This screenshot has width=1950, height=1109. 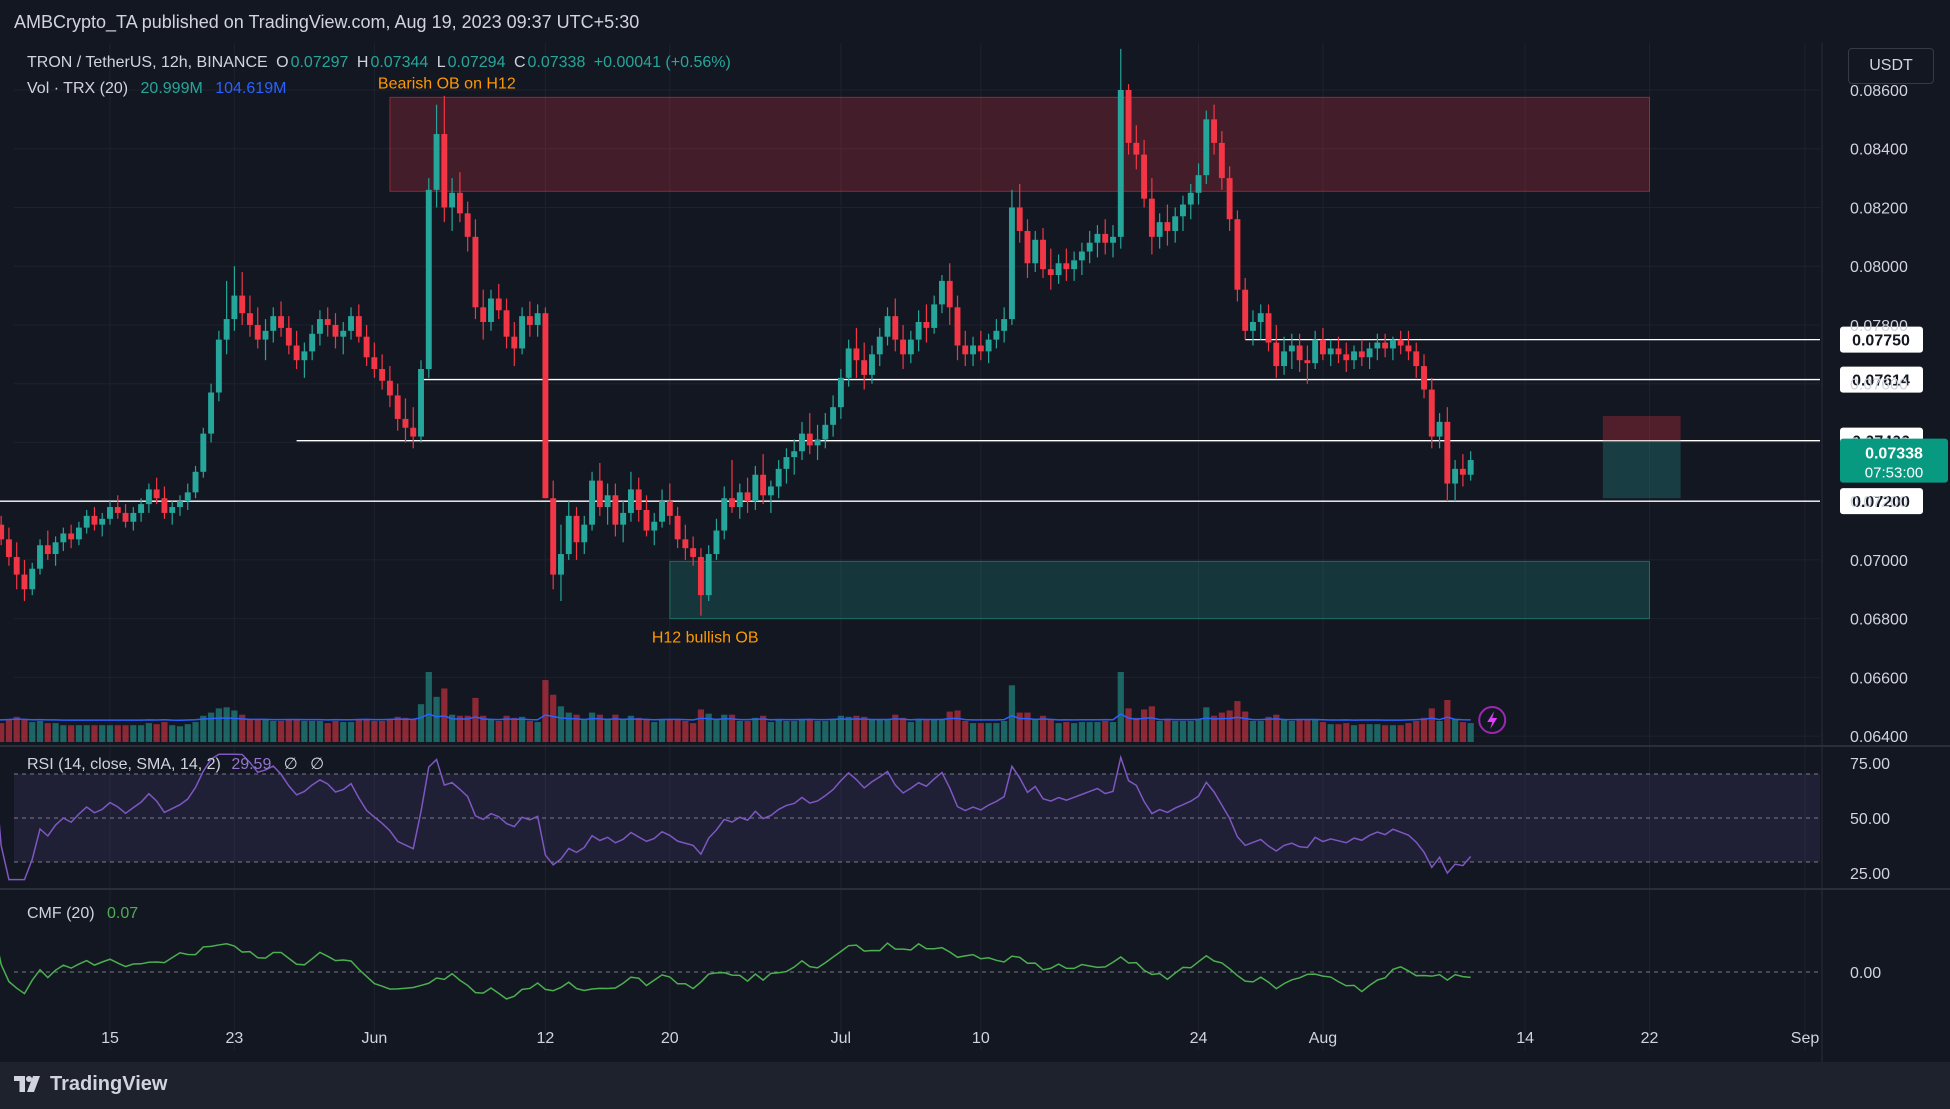 What do you see at coordinates (1323, 1038) in the screenshot?
I see `time-tick-label: Aug` at bounding box center [1323, 1038].